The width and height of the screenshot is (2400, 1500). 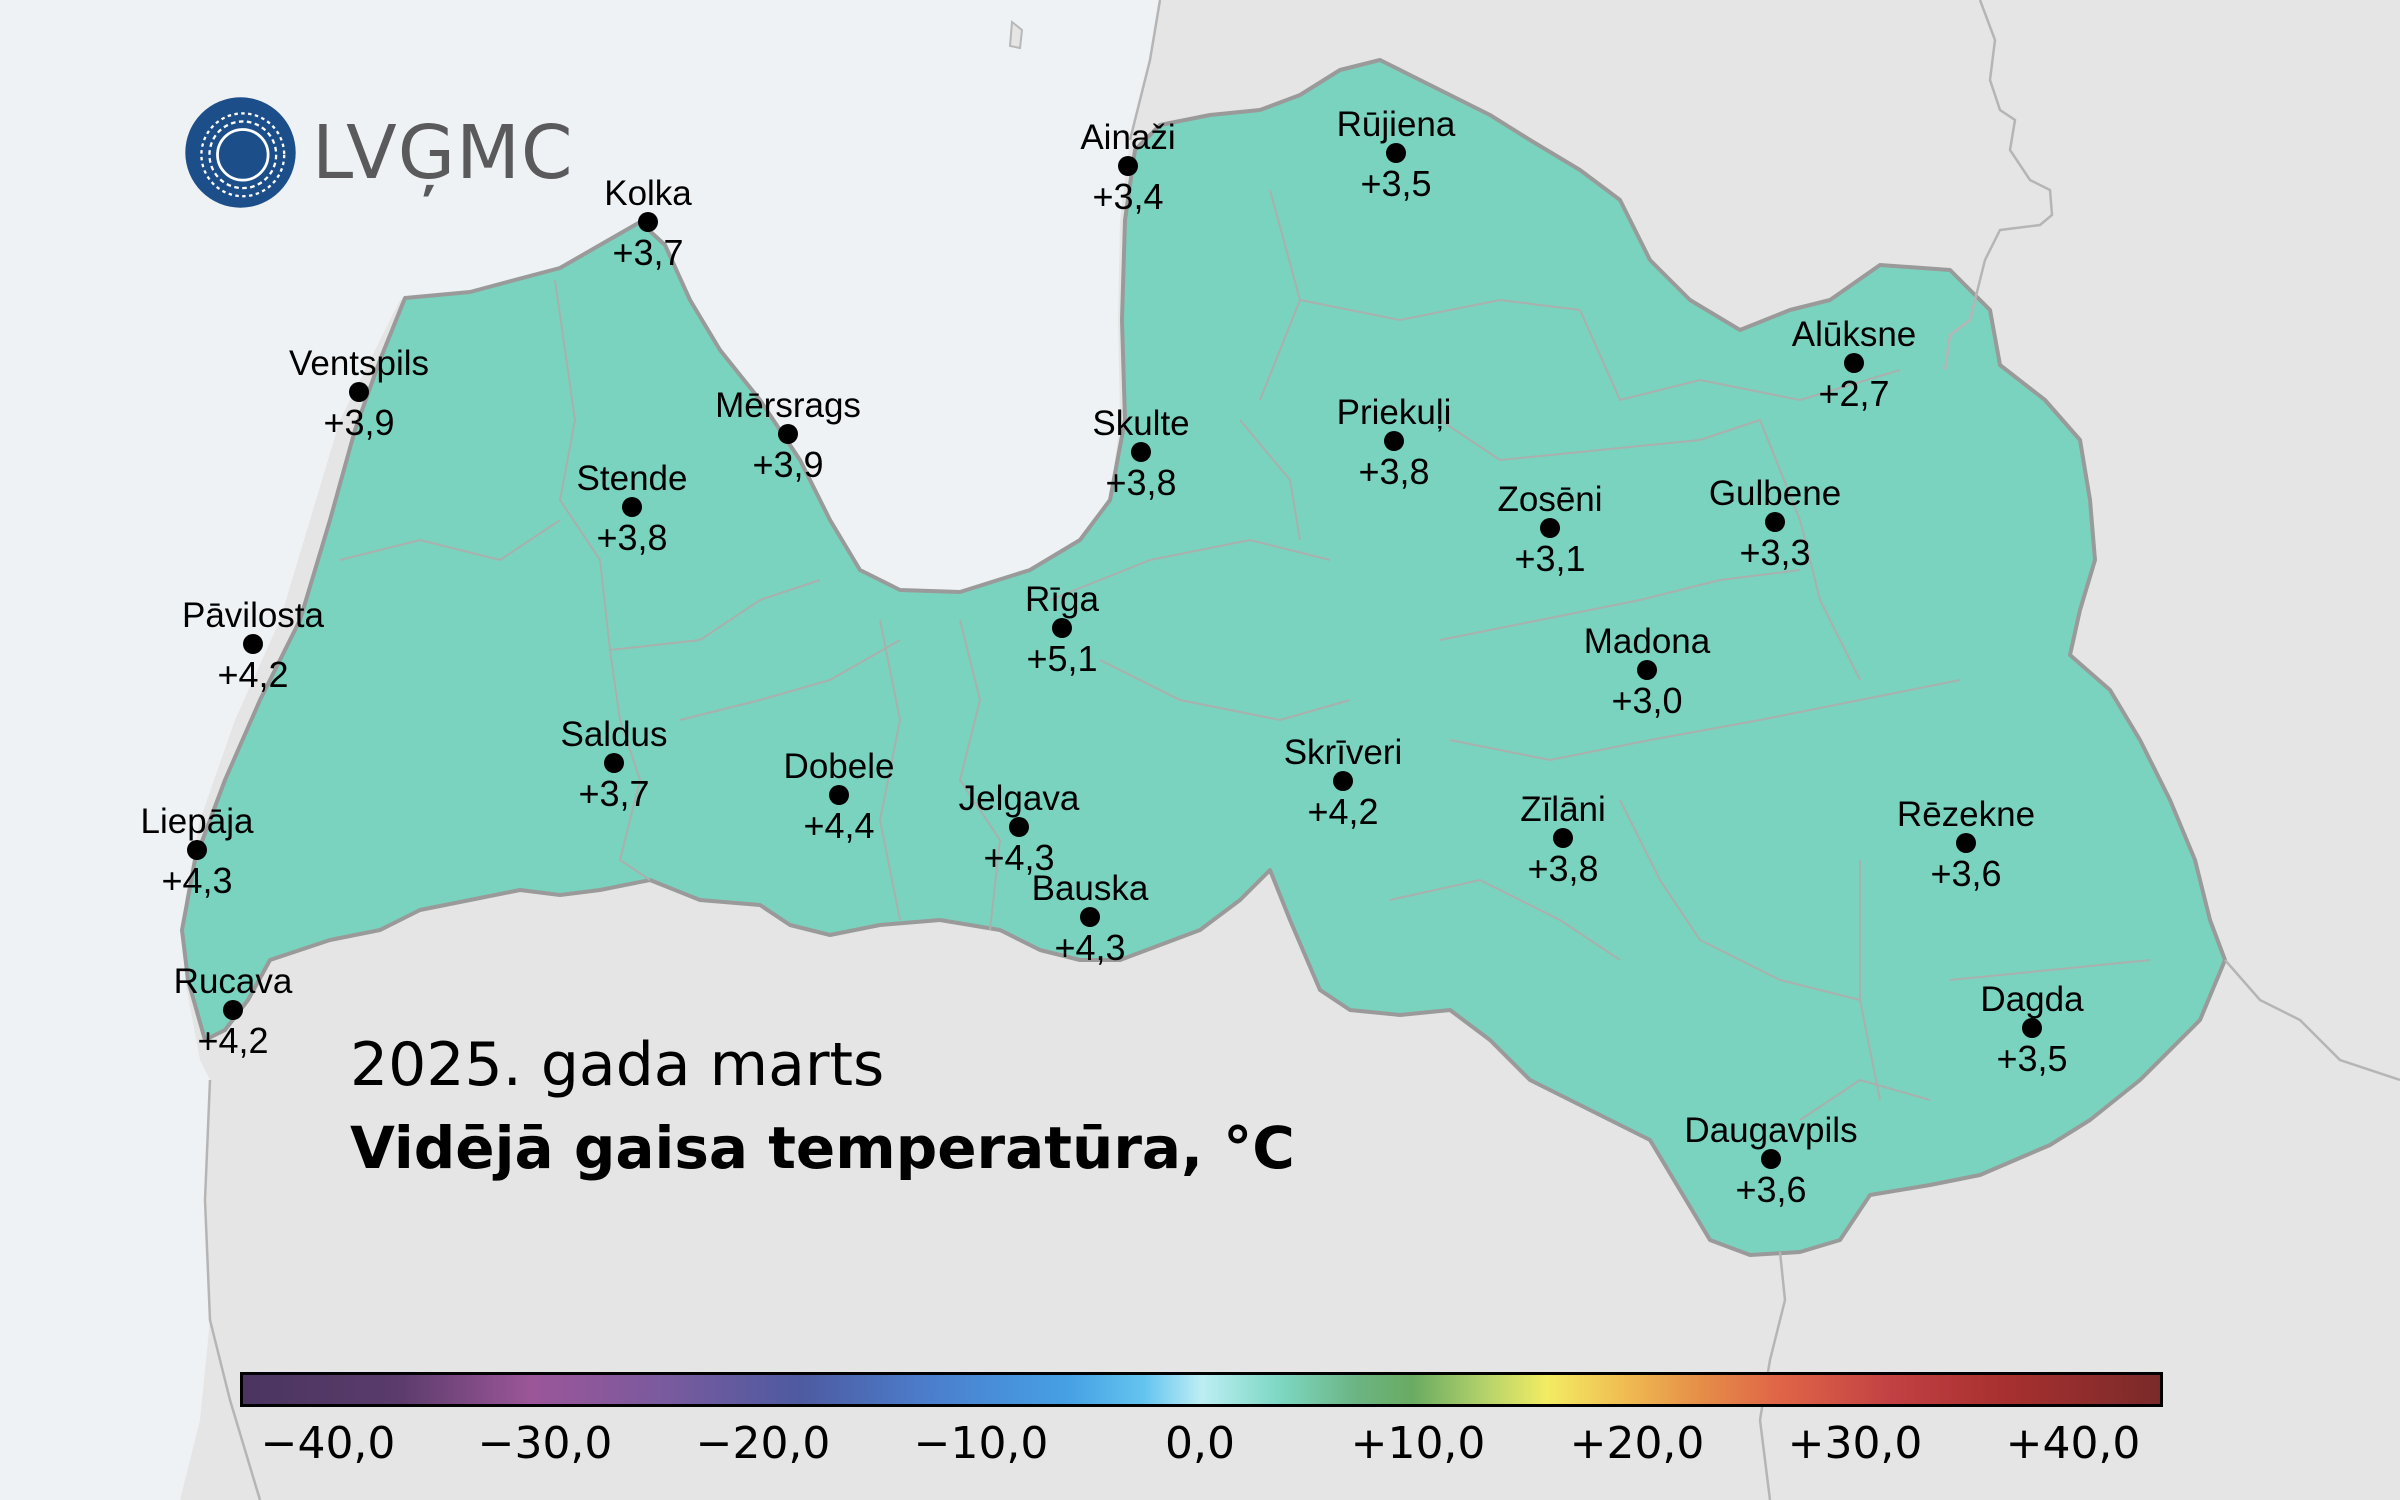 I want to click on station-marker: Kolka +3,7, so click(x=648, y=223).